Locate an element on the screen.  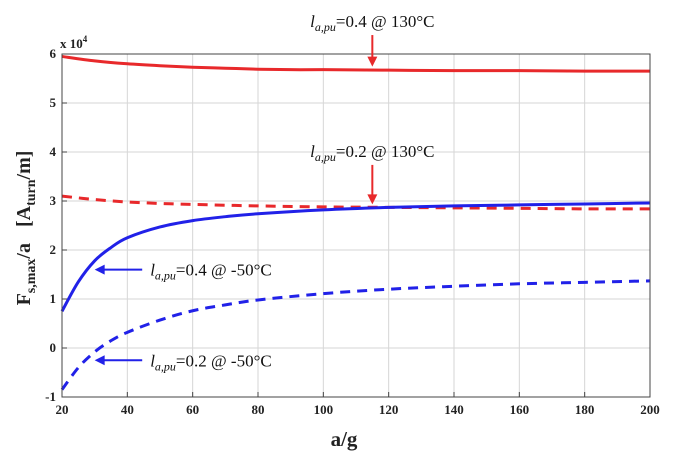
annotation-label: la,pu=0.4 @ -50°C is located at coordinates (211, 272).